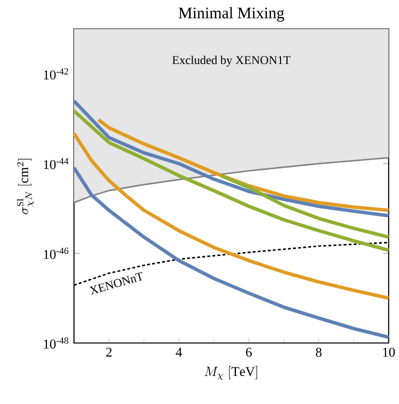  What do you see at coordinates (389, 352) in the screenshot?
I see `x-tick-label: 10` at bounding box center [389, 352].